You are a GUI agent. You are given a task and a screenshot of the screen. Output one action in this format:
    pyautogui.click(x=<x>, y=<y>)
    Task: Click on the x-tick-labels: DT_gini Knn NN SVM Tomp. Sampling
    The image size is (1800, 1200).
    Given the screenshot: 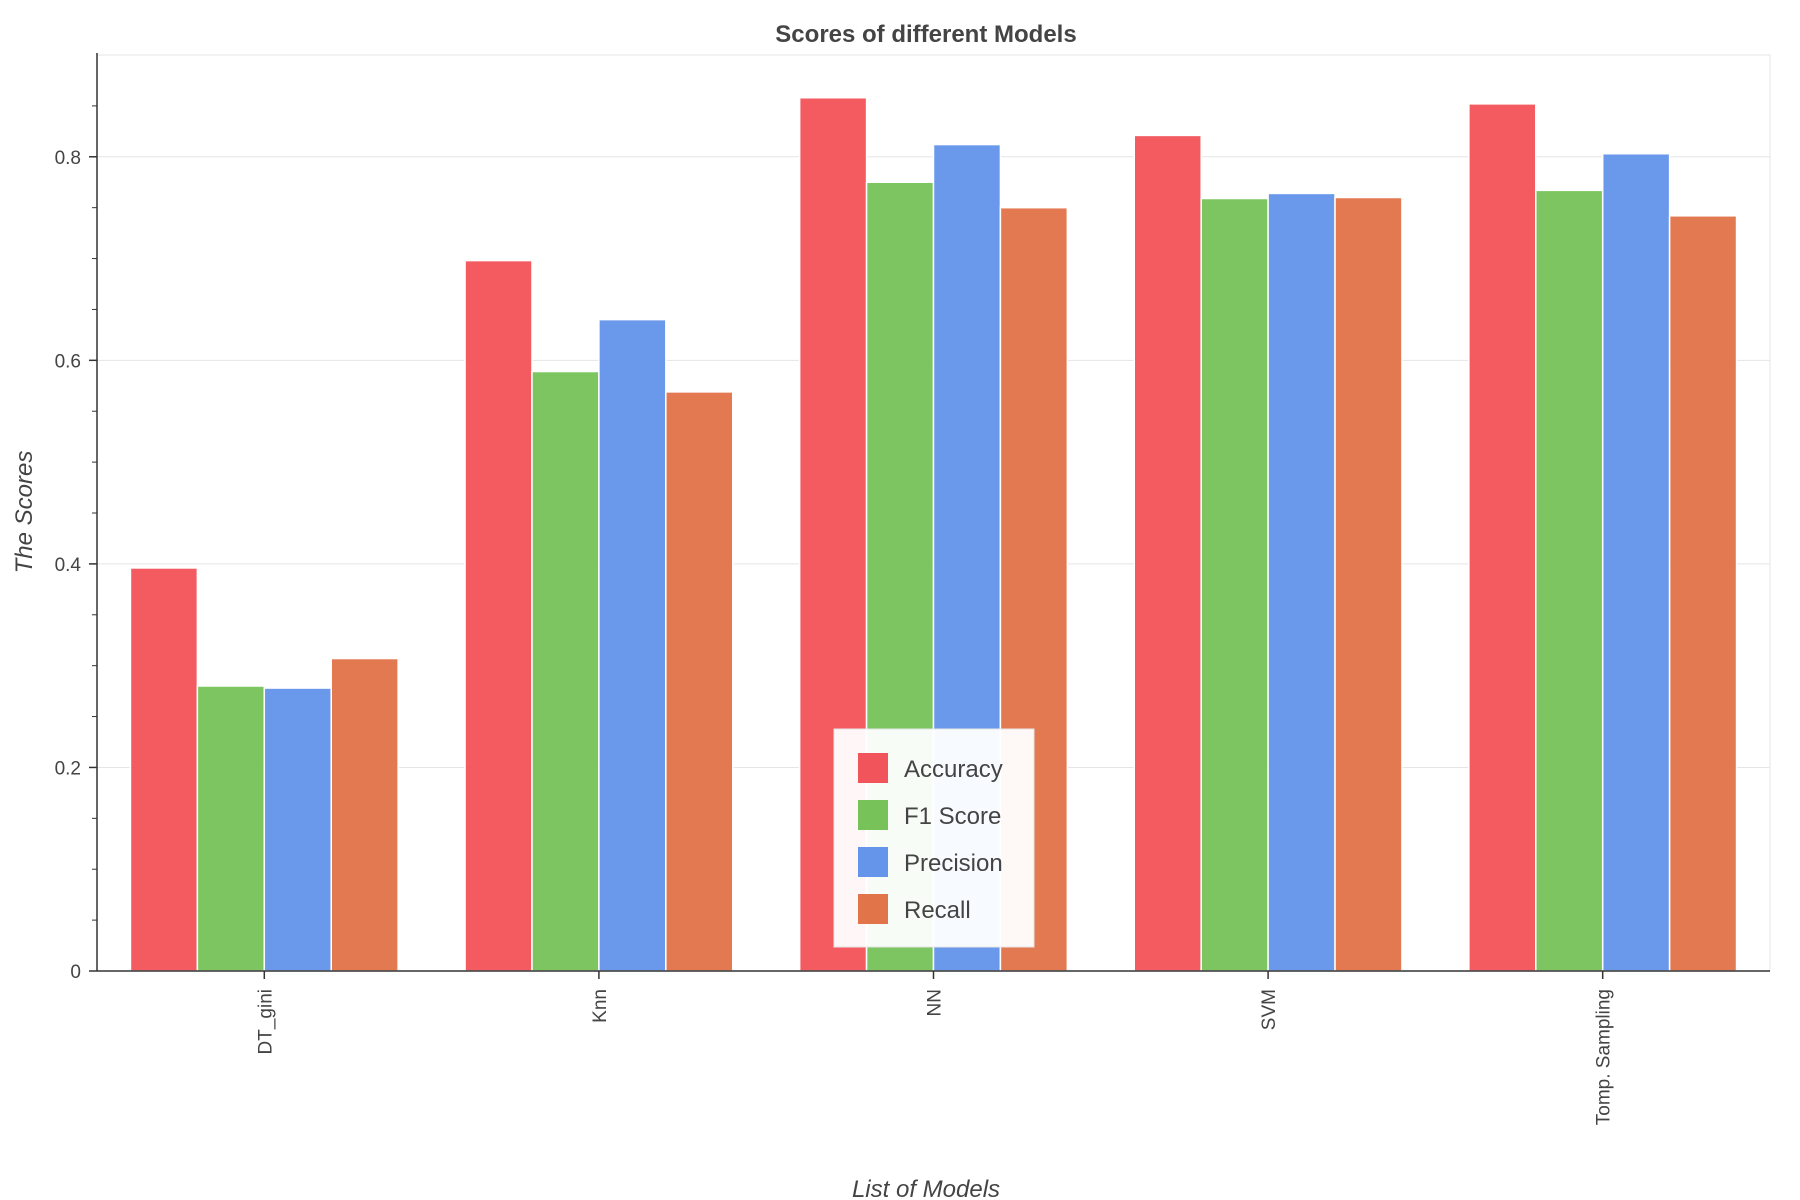 What is the action you would take?
    pyautogui.click(x=934, y=1057)
    